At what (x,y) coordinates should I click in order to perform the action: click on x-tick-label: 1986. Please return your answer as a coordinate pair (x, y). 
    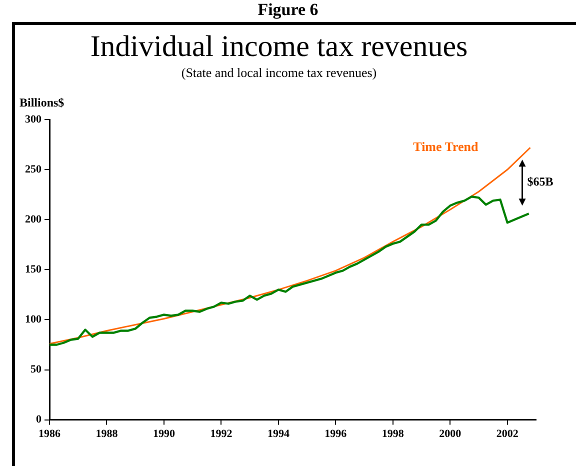
    Looking at the image, I should click on (49, 434).